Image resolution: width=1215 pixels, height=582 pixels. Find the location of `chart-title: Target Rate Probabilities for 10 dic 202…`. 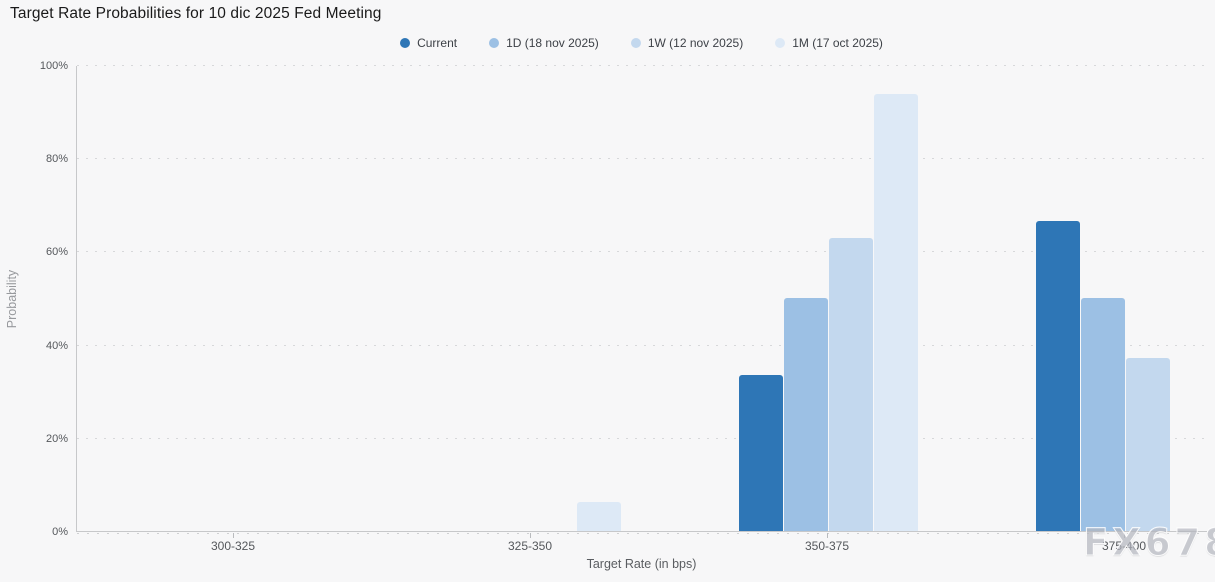

chart-title: Target Rate Probabilities for 10 dic 202… is located at coordinates (196, 13).